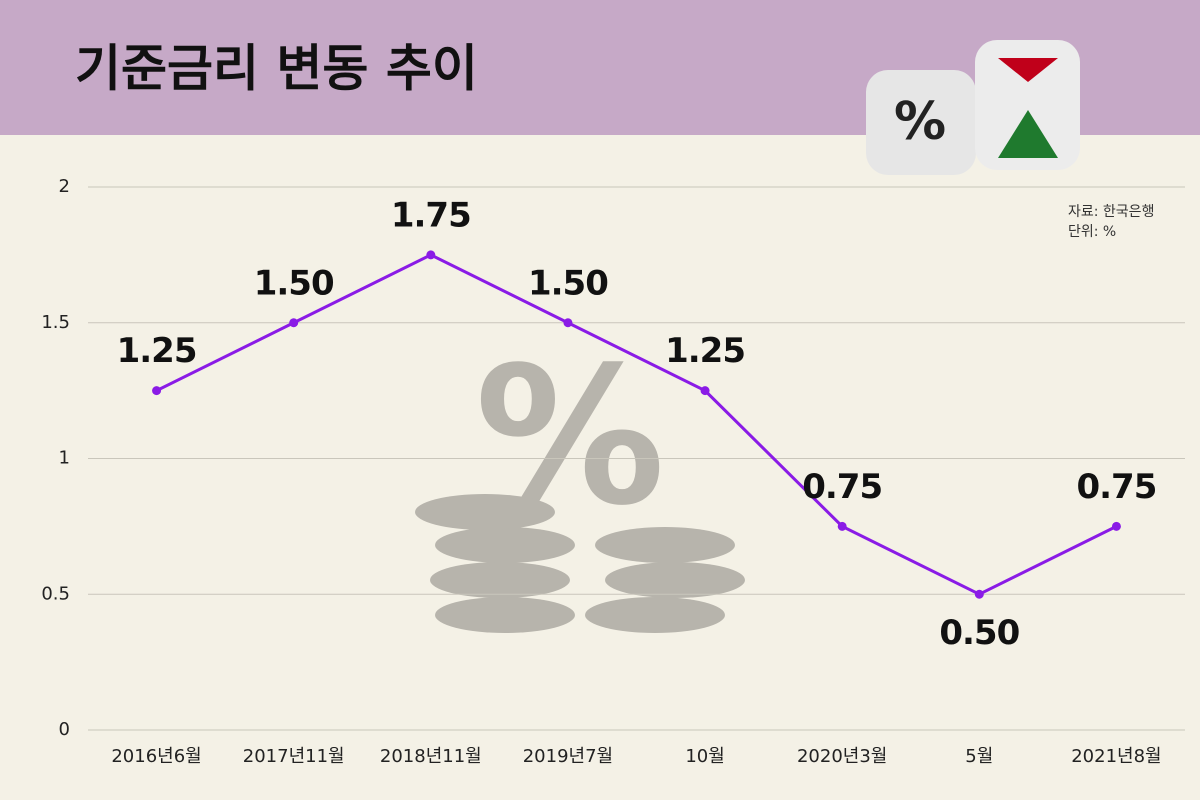  Describe the element at coordinates (156, 756) in the screenshot. I see `x-tick-label: 2016년6월` at that location.